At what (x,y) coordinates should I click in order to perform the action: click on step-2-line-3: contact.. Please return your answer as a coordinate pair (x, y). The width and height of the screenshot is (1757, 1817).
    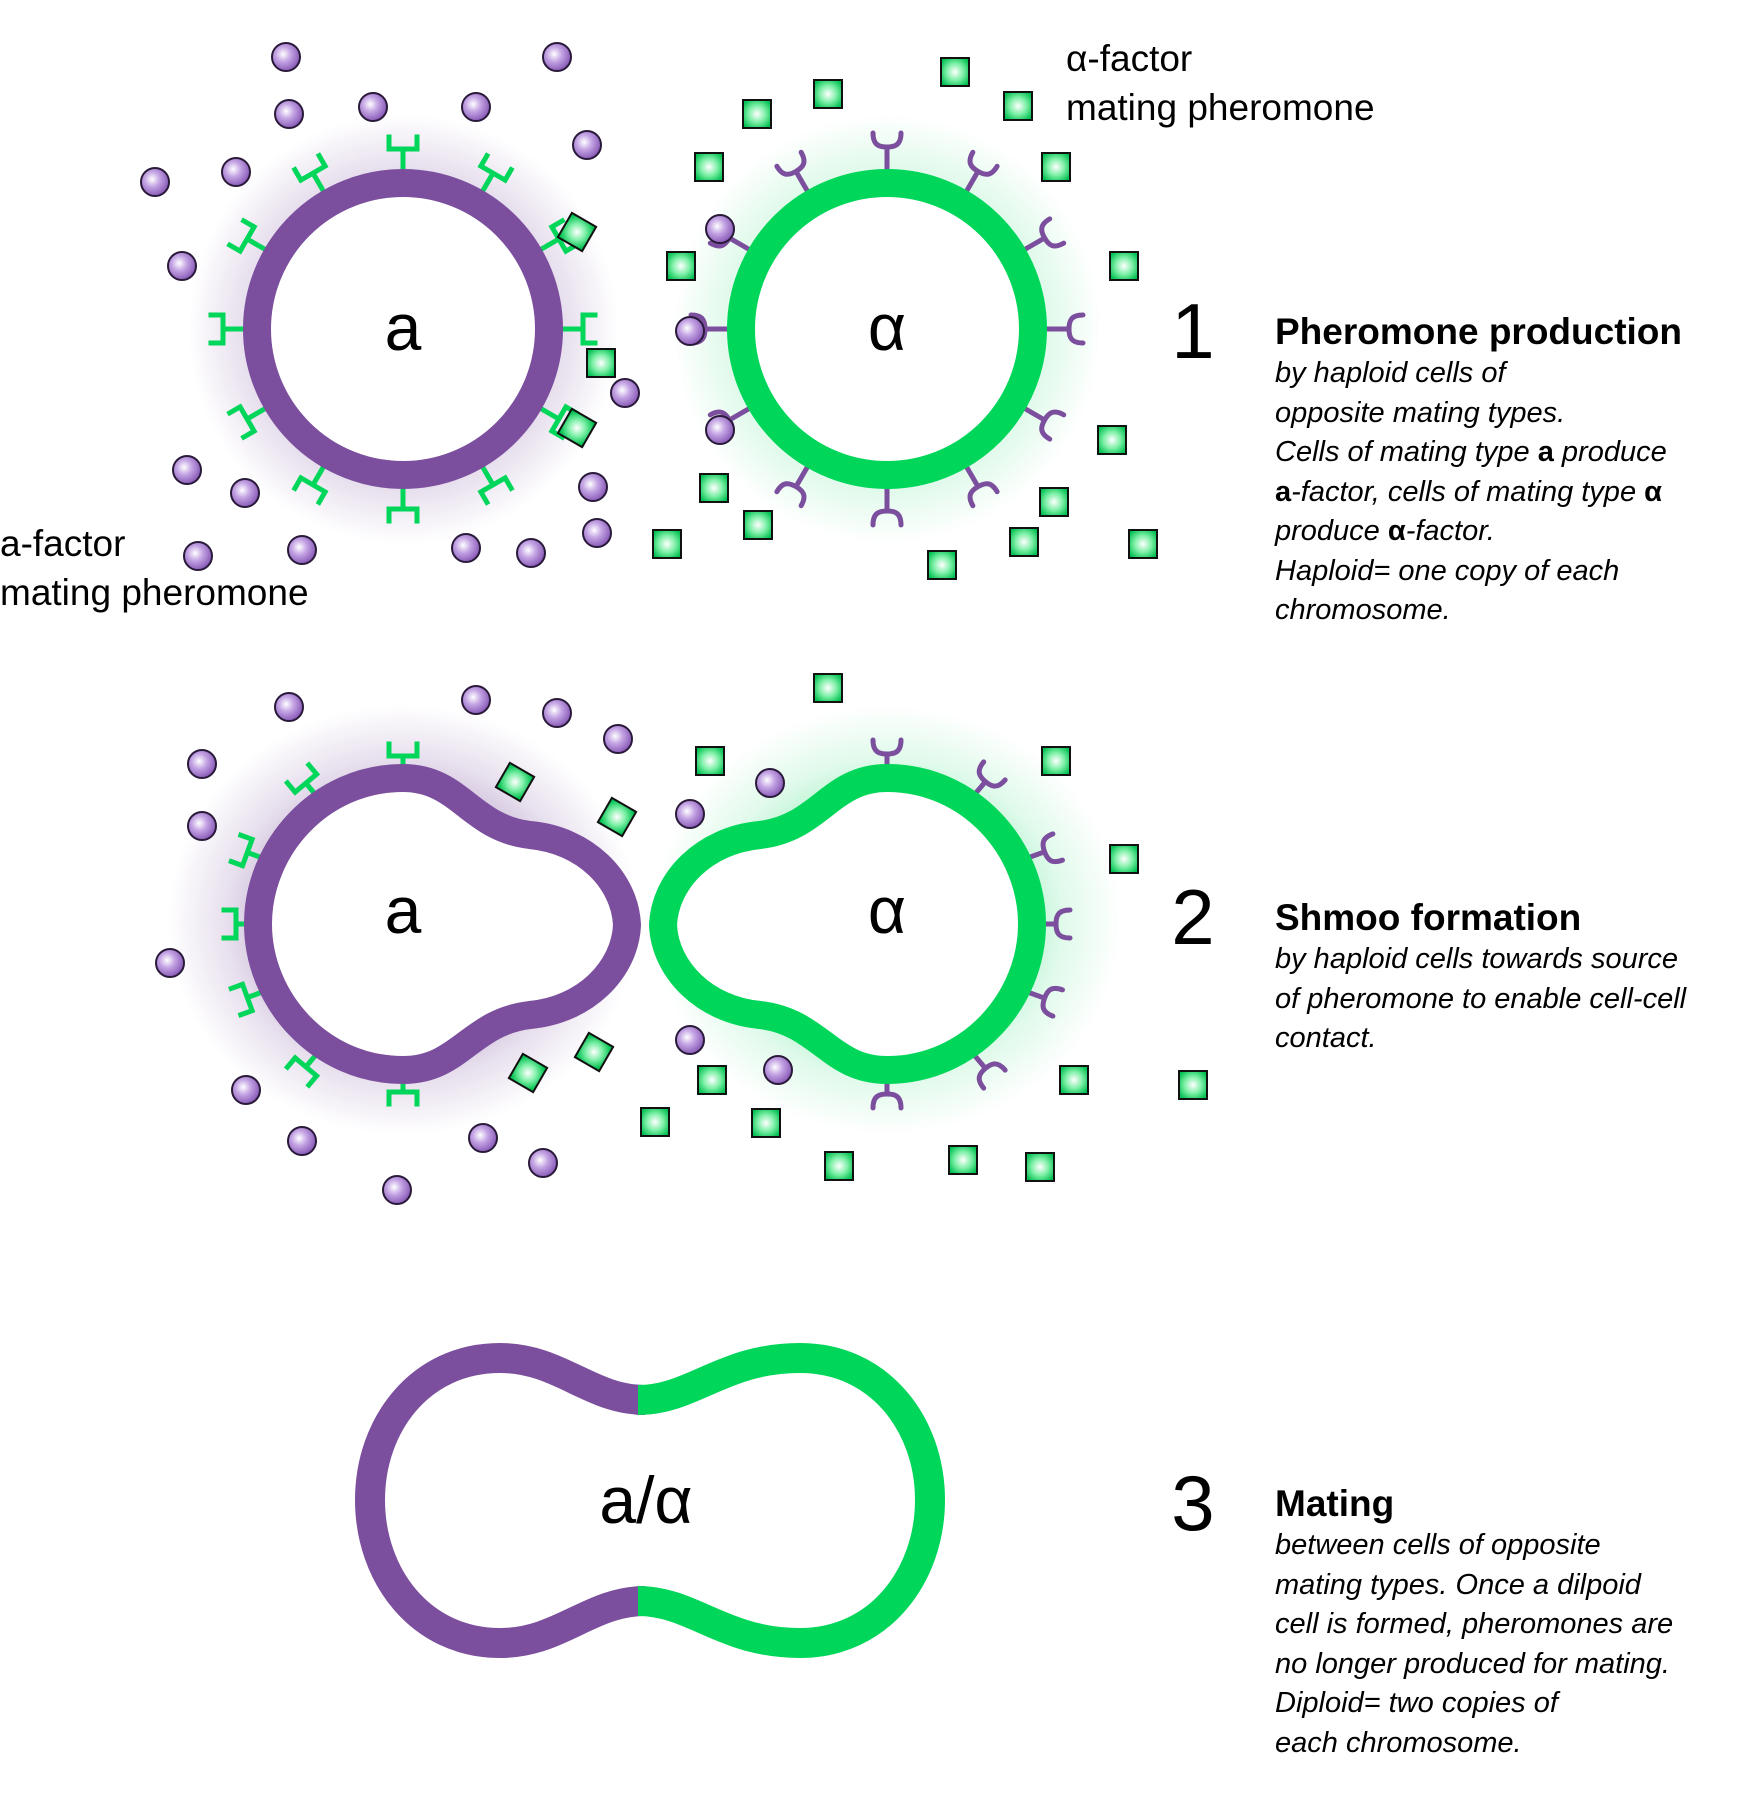
    Looking at the image, I should click on (1326, 1038).